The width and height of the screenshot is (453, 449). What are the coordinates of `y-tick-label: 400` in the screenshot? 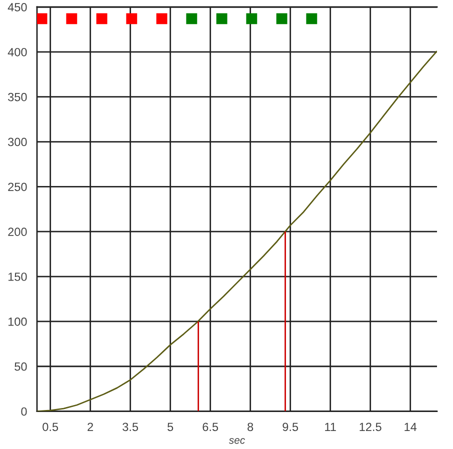 It's located at (17, 52).